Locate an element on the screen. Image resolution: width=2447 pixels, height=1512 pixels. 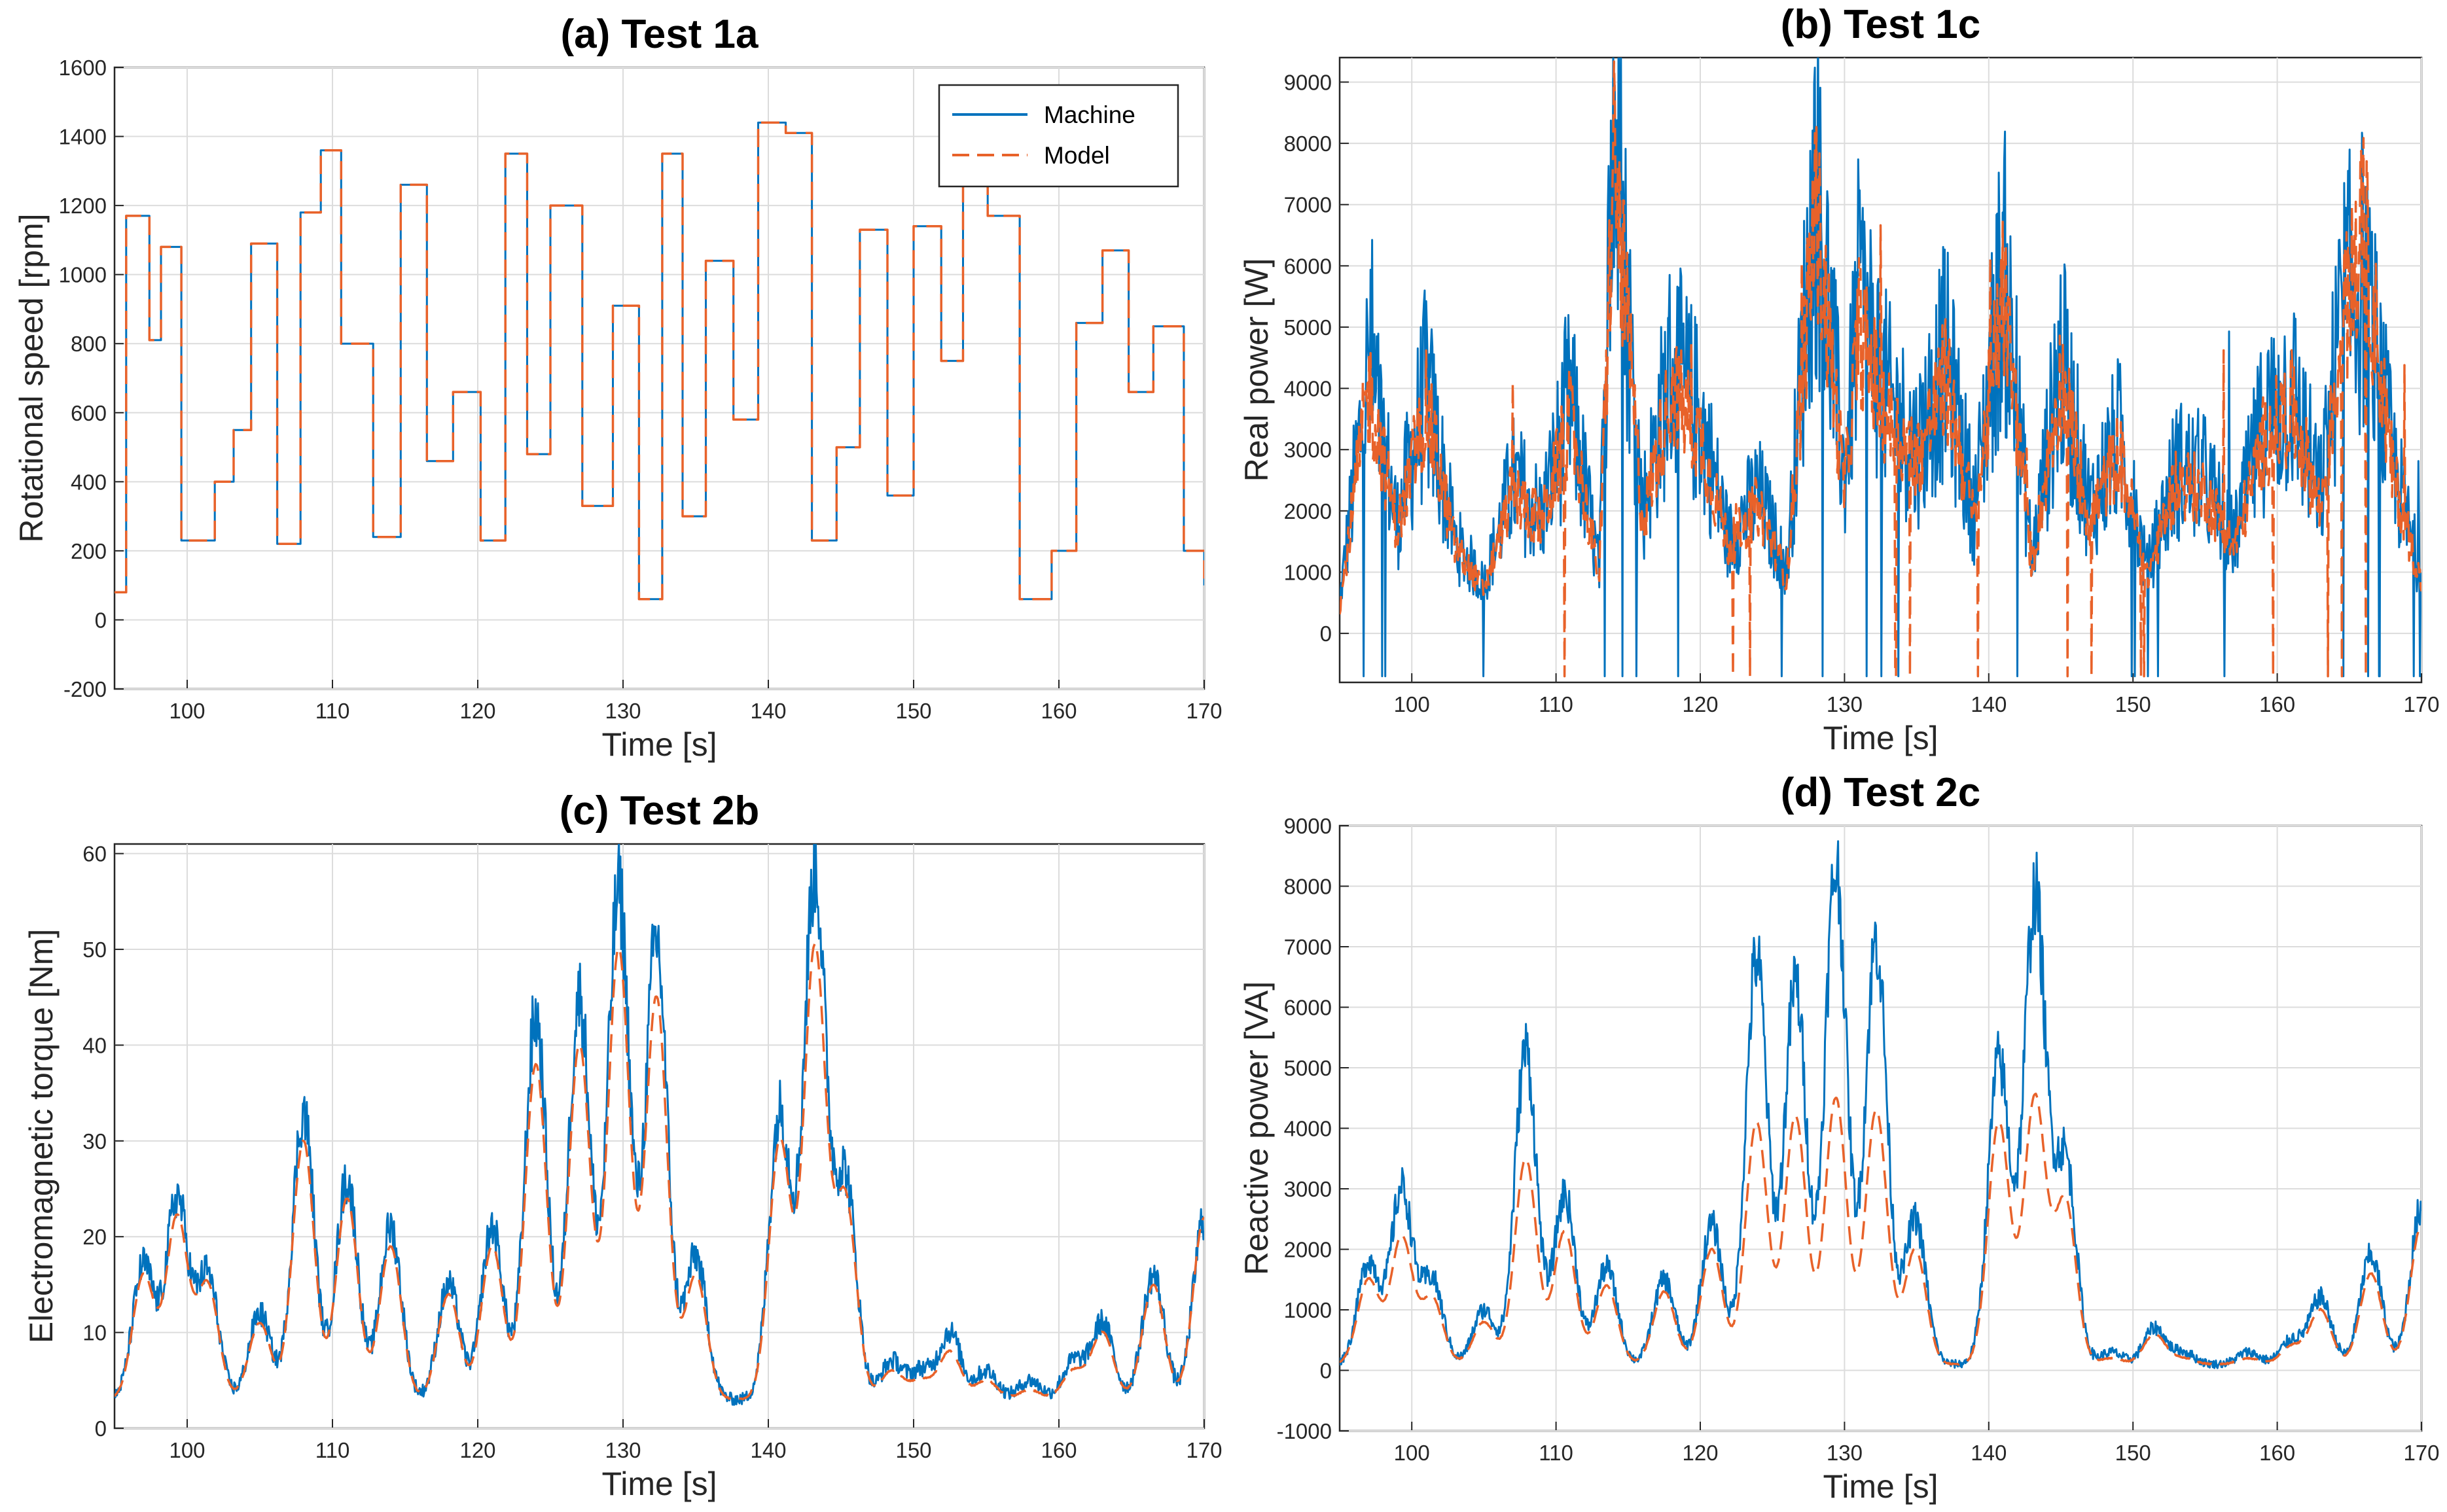
y-tick-label: -200 is located at coordinates (85, 689).